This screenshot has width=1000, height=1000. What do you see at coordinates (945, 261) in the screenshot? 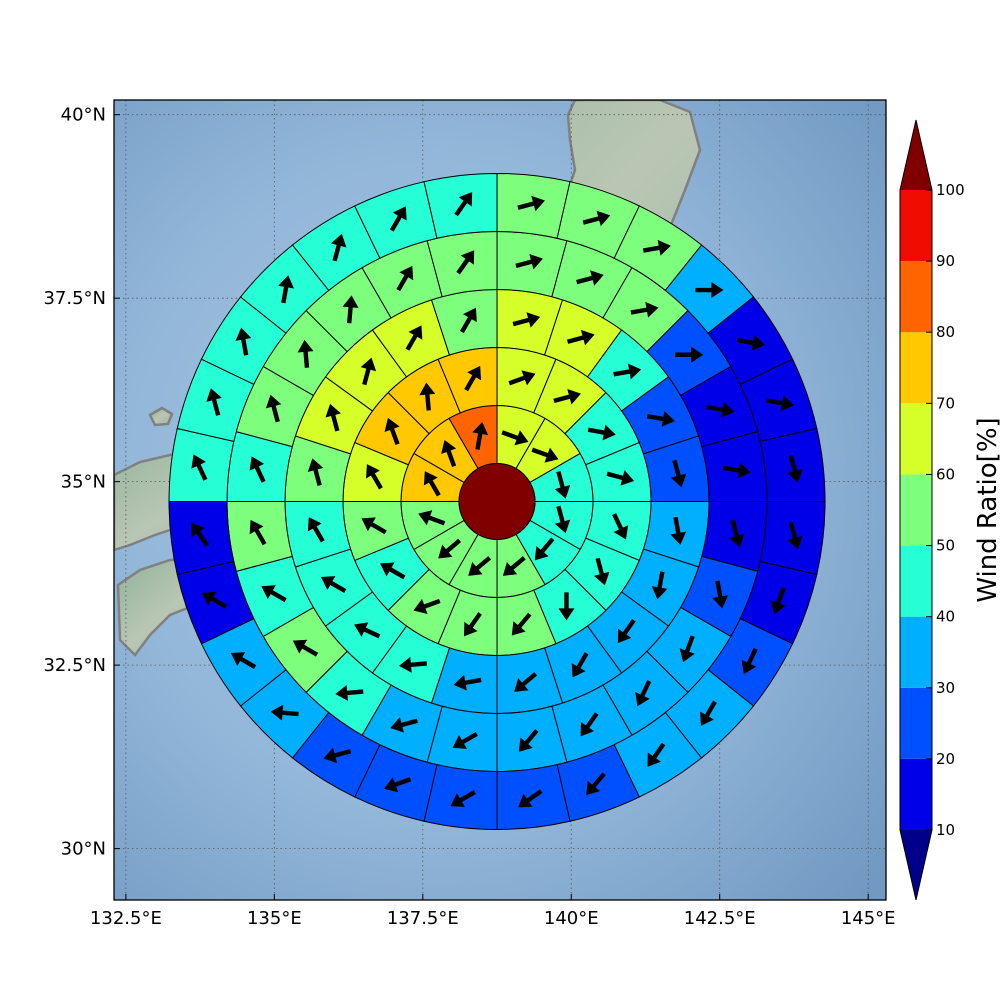
I see `colorbar-tick-label: 90` at bounding box center [945, 261].